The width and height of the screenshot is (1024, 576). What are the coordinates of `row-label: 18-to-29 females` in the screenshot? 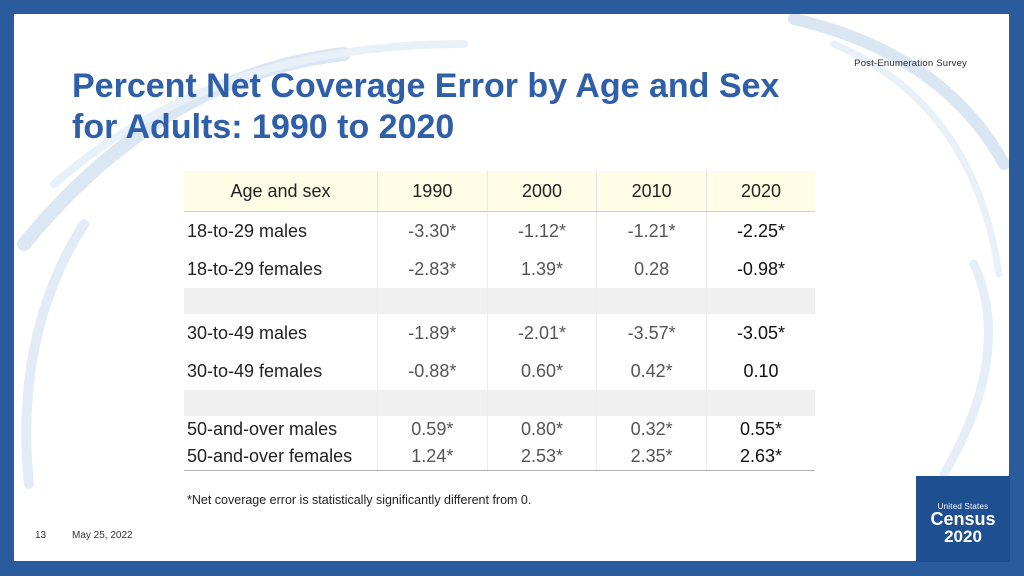 It's located at (281, 269).